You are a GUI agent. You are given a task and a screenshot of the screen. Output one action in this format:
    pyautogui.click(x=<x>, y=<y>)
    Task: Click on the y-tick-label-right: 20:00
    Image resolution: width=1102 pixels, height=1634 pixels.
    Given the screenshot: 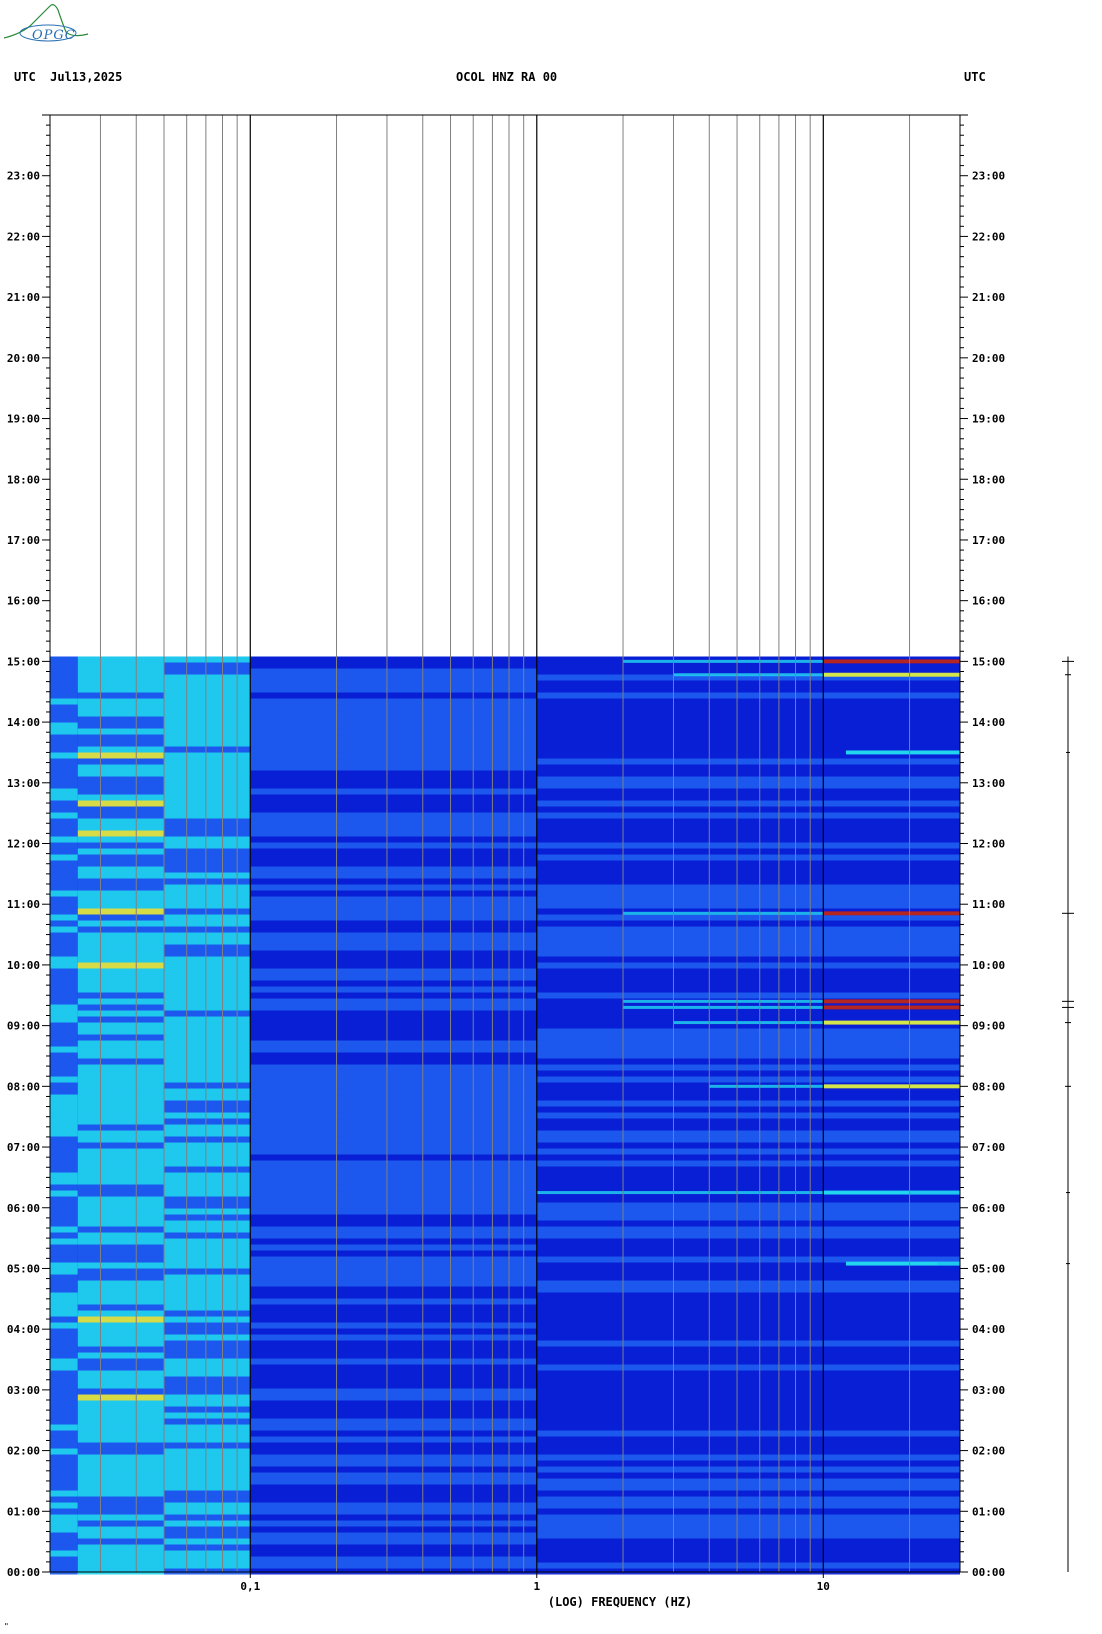 What is the action you would take?
    pyautogui.click(x=988, y=358)
    